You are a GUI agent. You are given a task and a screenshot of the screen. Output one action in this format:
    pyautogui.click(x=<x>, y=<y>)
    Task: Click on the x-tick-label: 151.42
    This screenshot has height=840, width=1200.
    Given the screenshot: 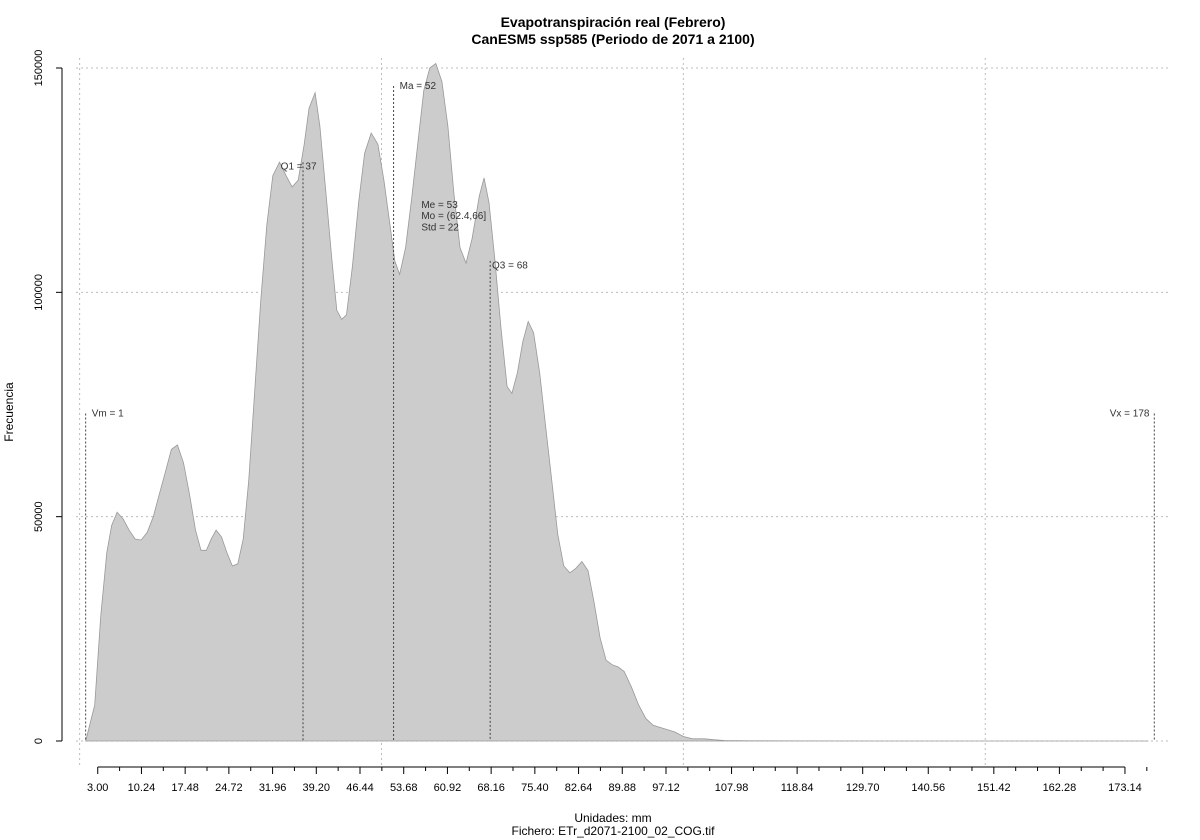 What is the action you would take?
    pyautogui.click(x=994, y=788)
    